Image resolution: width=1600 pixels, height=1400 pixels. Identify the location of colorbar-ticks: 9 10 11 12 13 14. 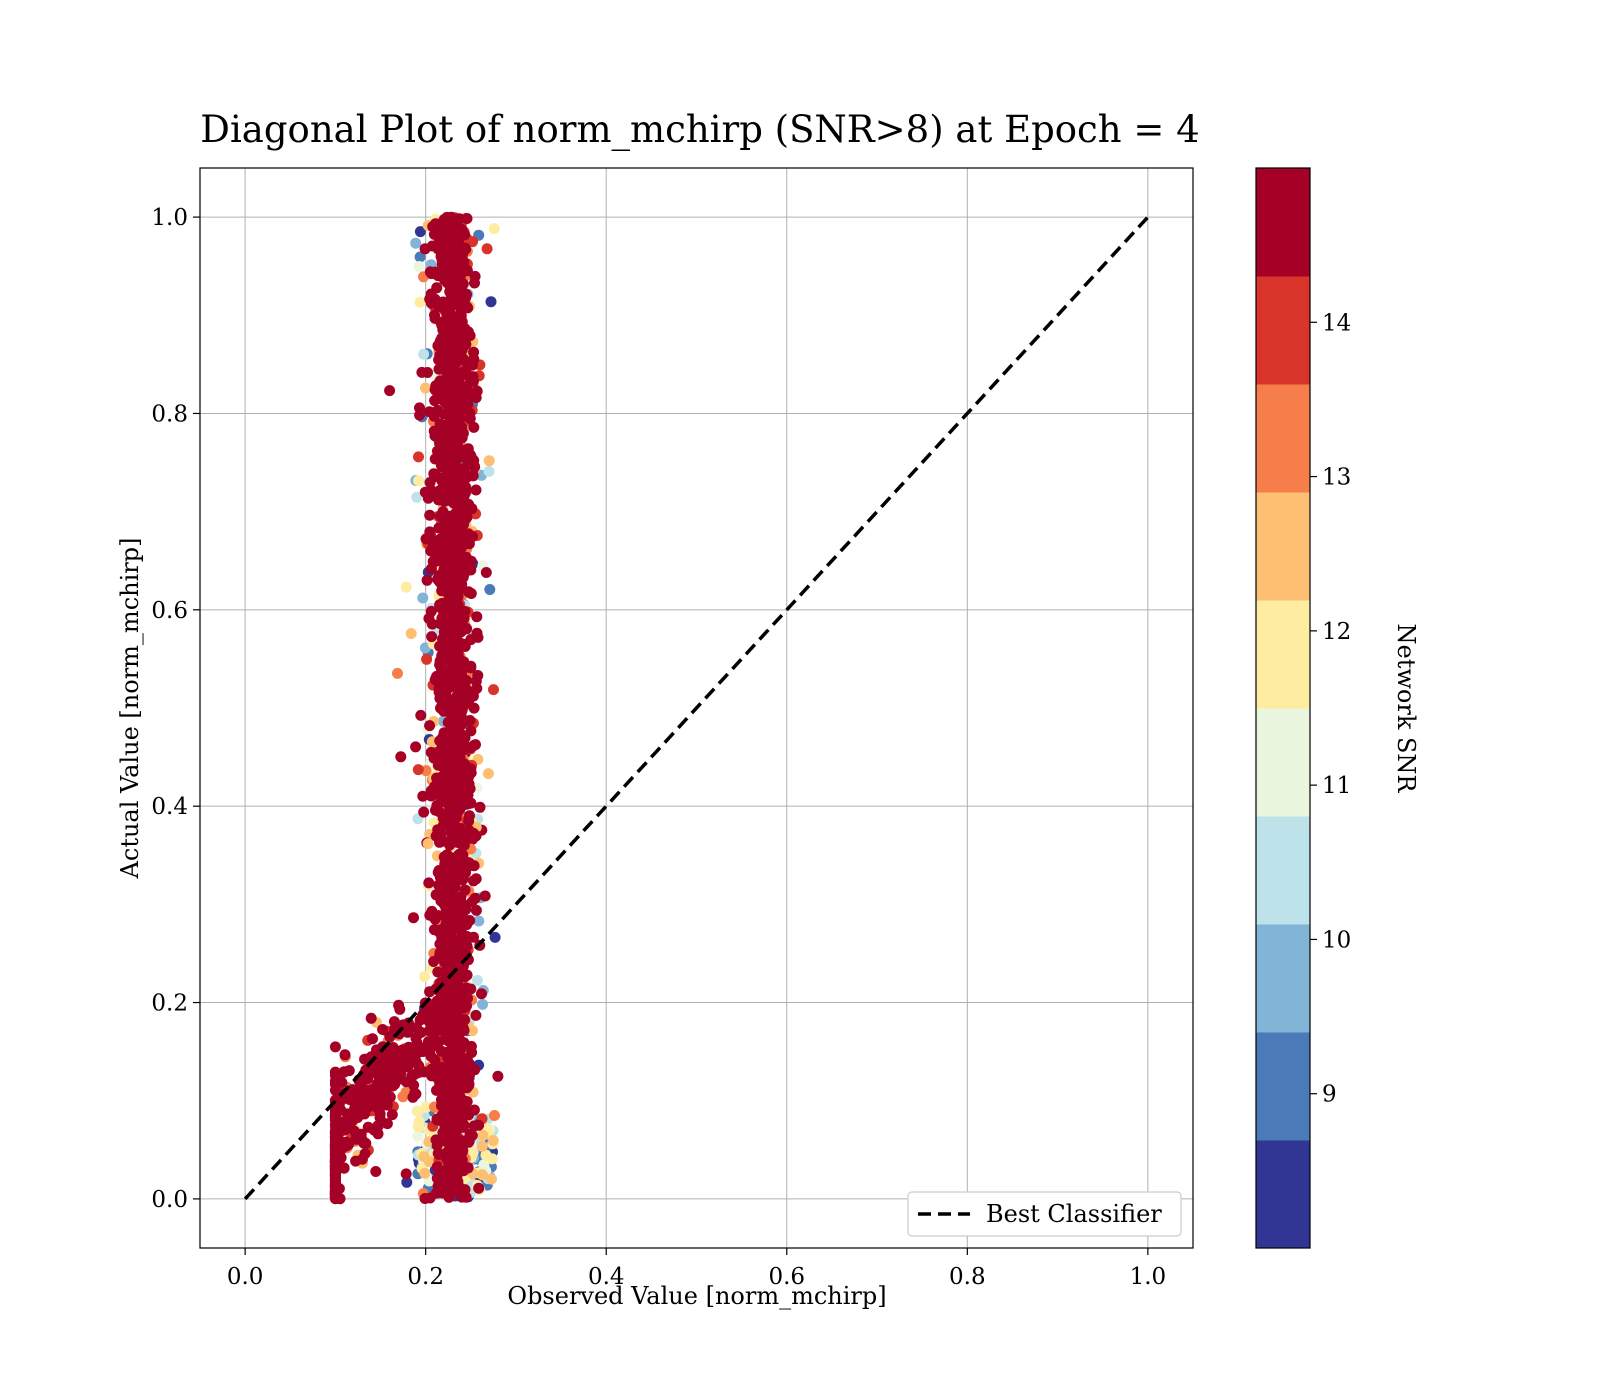
(1330, 709).